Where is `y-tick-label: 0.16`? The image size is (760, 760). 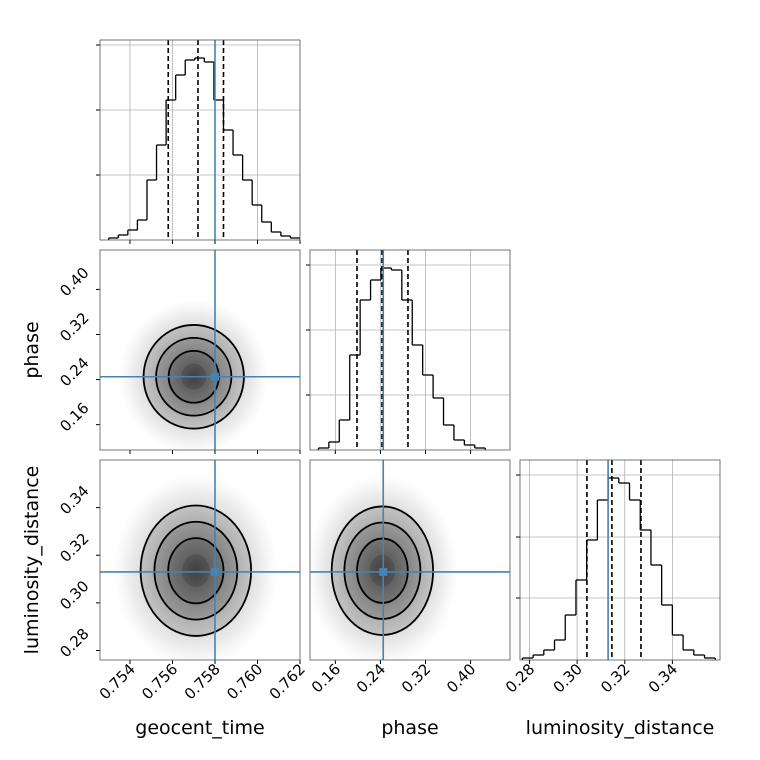 y-tick-label: 0.16 is located at coordinates (74, 417).